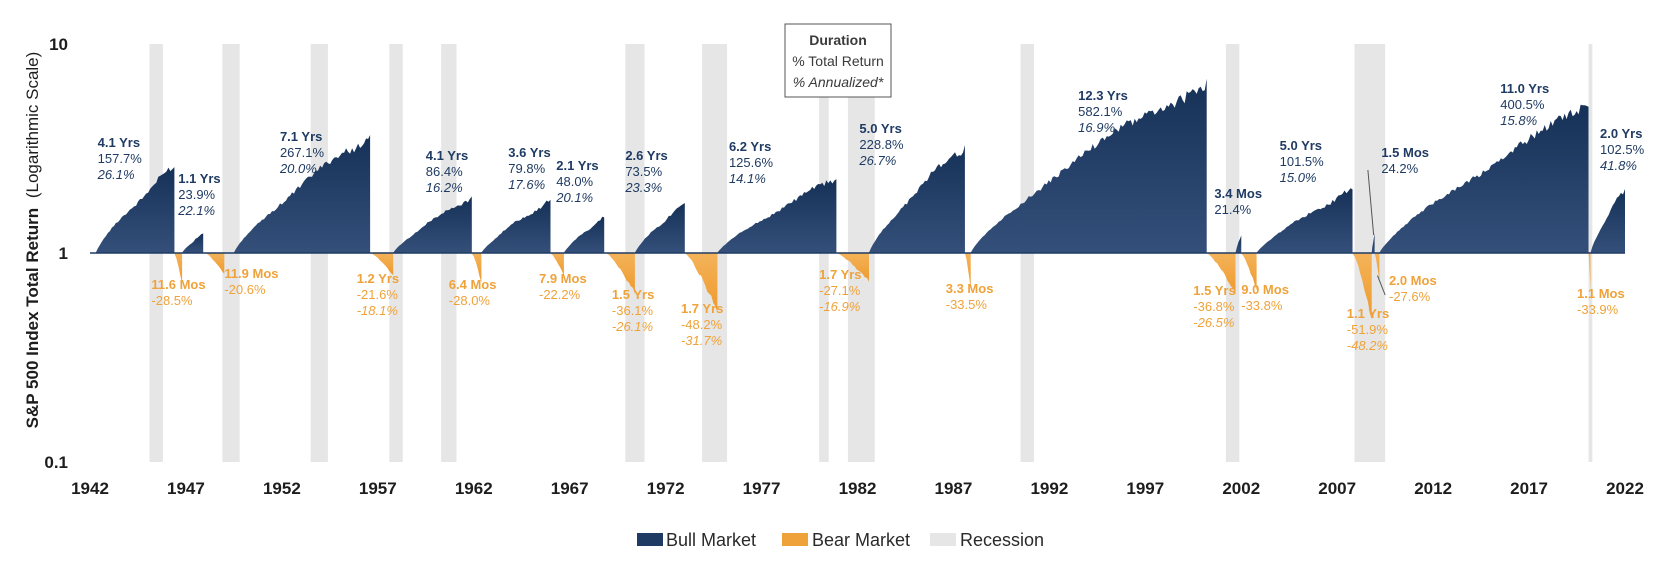  What do you see at coordinates (643, 187) in the screenshot?
I see `bull-label-6-annualized: 23.3%` at bounding box center [643, 187].